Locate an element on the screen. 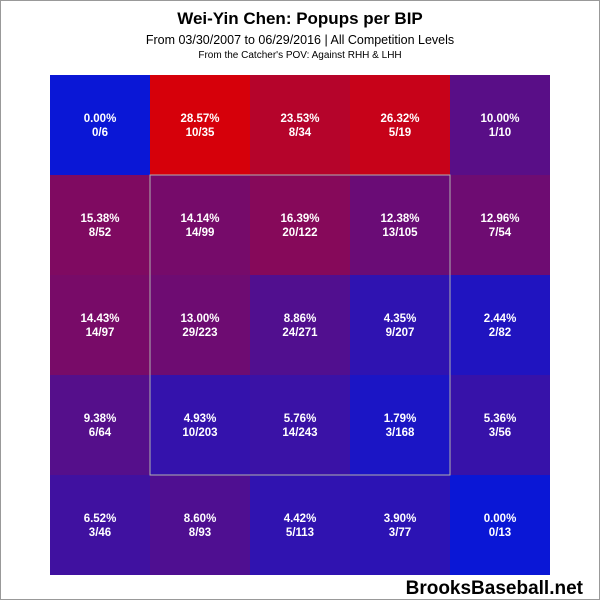 Image resolution: width=600 pixels, height=600 pixels. cell-count-label: 13/105 is located at coordinates (400, 233).